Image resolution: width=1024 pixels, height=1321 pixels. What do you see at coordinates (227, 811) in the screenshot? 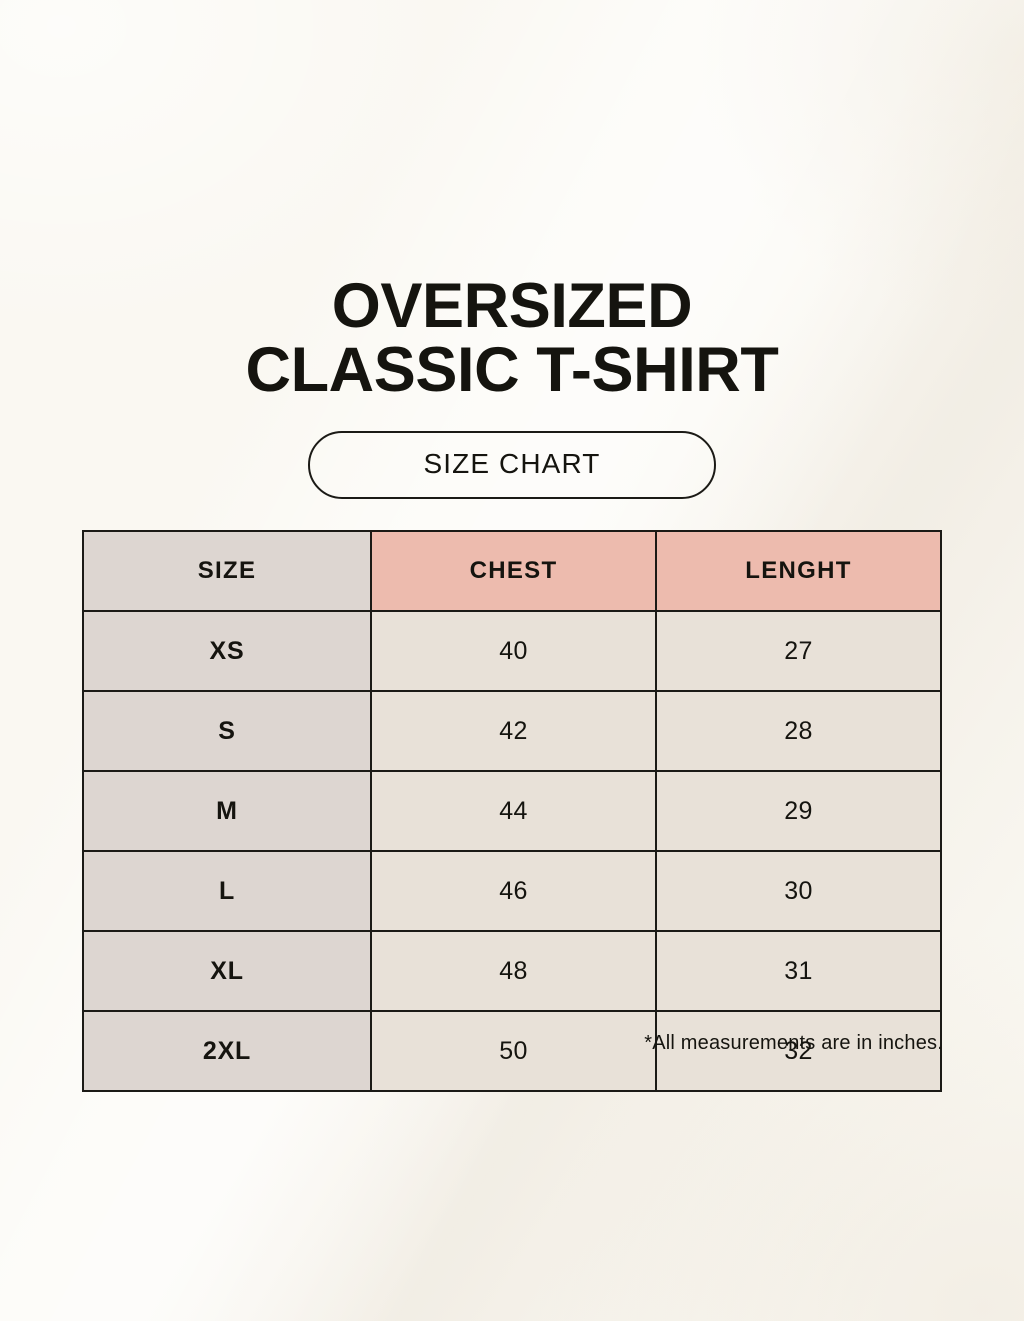
I see `cell-size: M` at bounding box center [227, 811].